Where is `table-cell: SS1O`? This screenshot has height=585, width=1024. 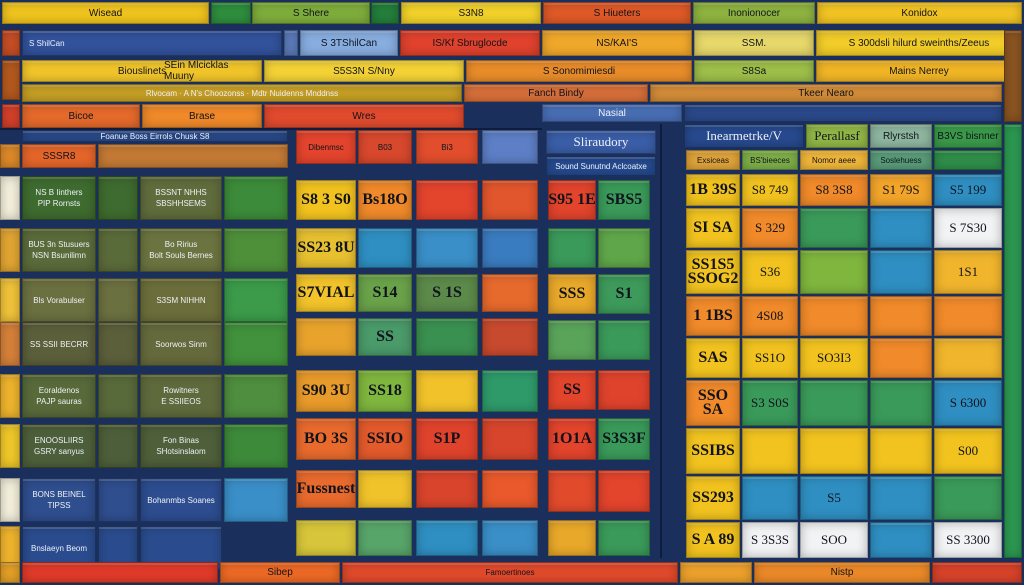 table-cell: SS1O is located at coordinates (770, 358).